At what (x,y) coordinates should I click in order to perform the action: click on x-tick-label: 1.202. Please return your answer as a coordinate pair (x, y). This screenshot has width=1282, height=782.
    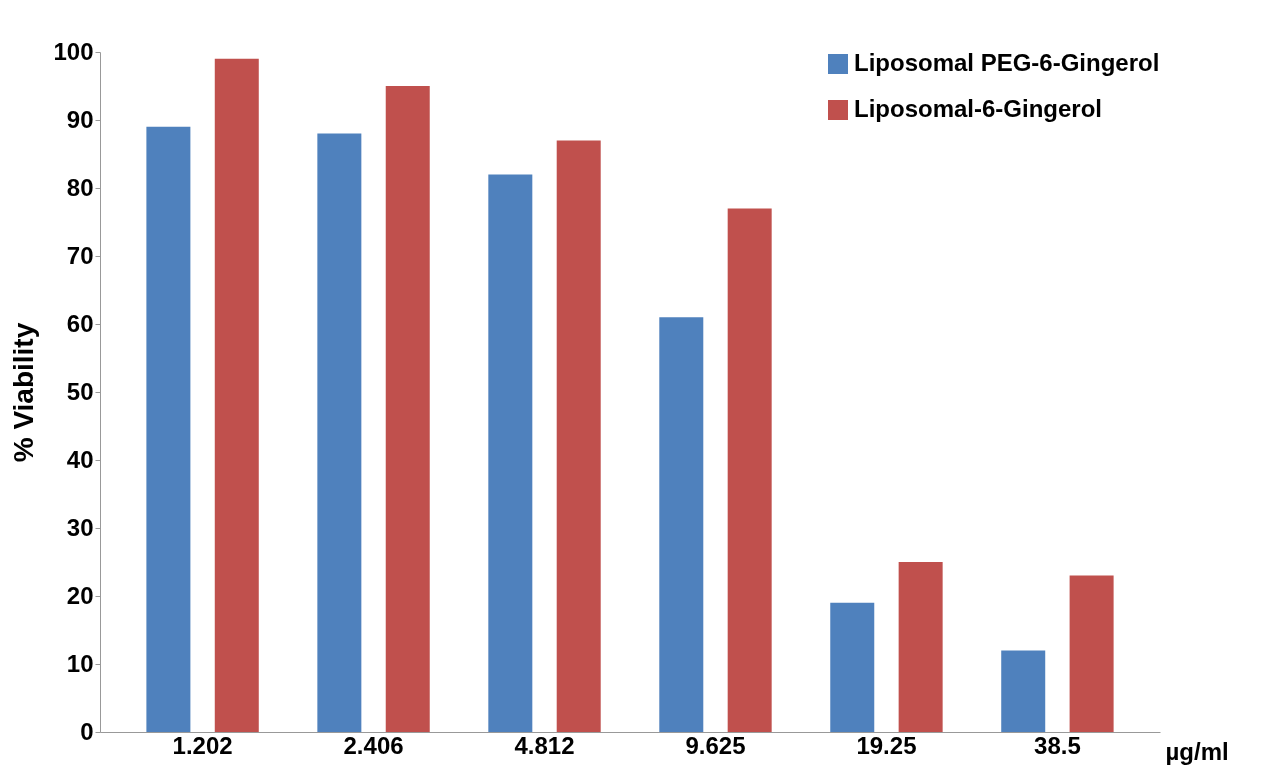
    Looking at the image, I should click on (202, 745).